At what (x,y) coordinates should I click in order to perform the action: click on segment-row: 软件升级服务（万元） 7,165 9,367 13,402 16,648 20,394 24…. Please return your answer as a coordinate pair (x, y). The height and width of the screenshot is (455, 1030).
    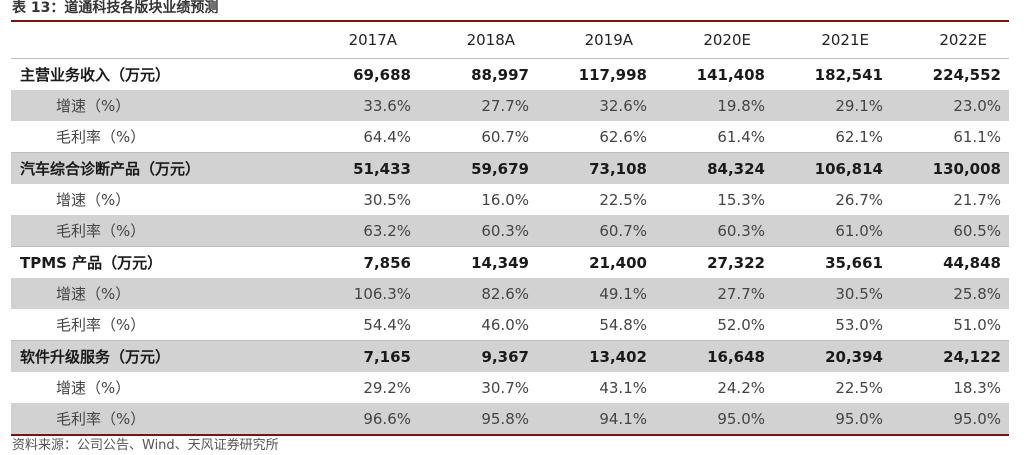
    Looking at the image, I should click on (510, 356).